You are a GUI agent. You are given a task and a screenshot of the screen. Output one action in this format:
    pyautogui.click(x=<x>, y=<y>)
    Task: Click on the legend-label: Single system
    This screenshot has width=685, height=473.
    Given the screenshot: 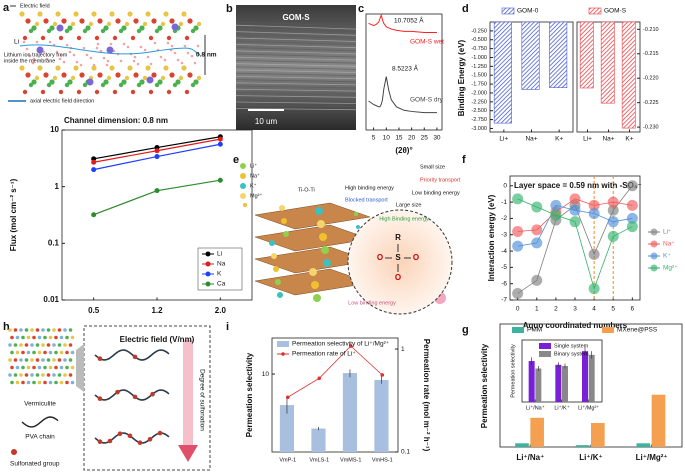 What is the action you would take?
    pyautogui.click(x=571, y=346)
    